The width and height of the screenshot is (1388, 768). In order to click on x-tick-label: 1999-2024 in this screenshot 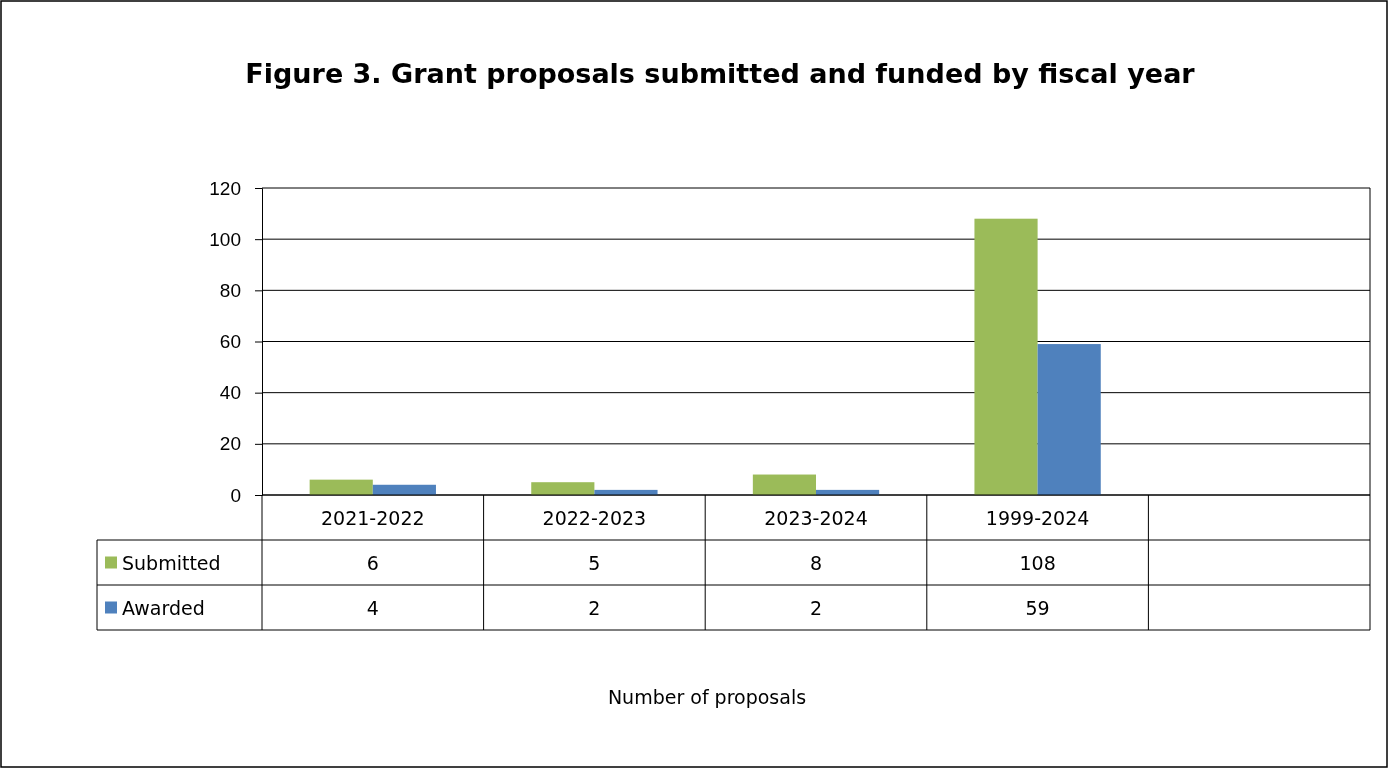, I will do `click(1037, 517)`.